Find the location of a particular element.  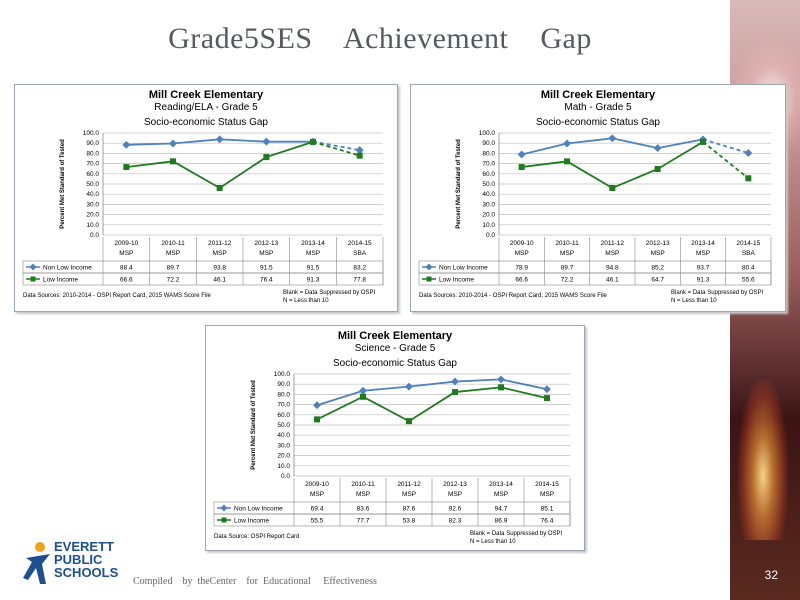

data-table-value: 94.7 is located at coordinates (501, 509).